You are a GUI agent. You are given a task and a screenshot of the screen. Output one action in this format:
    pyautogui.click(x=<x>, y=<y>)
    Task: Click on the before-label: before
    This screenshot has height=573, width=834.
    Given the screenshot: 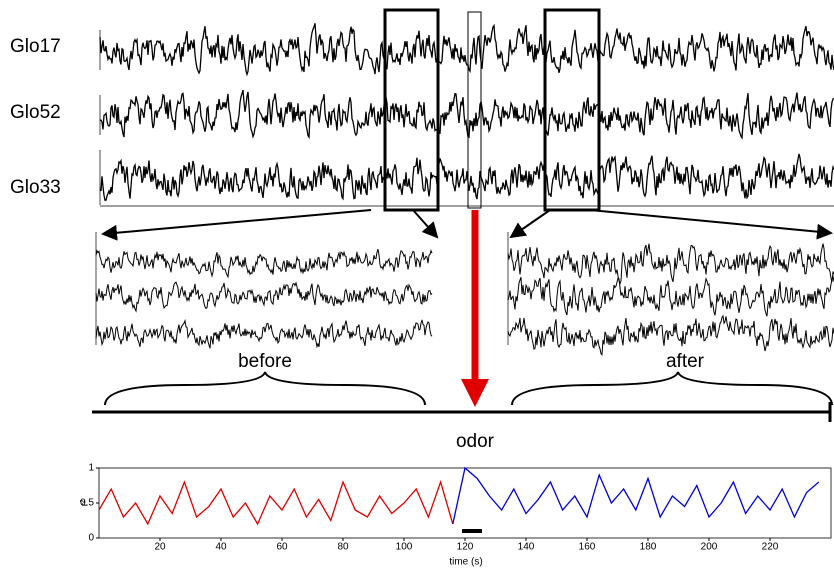 What is the action you would take?
    pyautogui.click(x=265, y=361)
    